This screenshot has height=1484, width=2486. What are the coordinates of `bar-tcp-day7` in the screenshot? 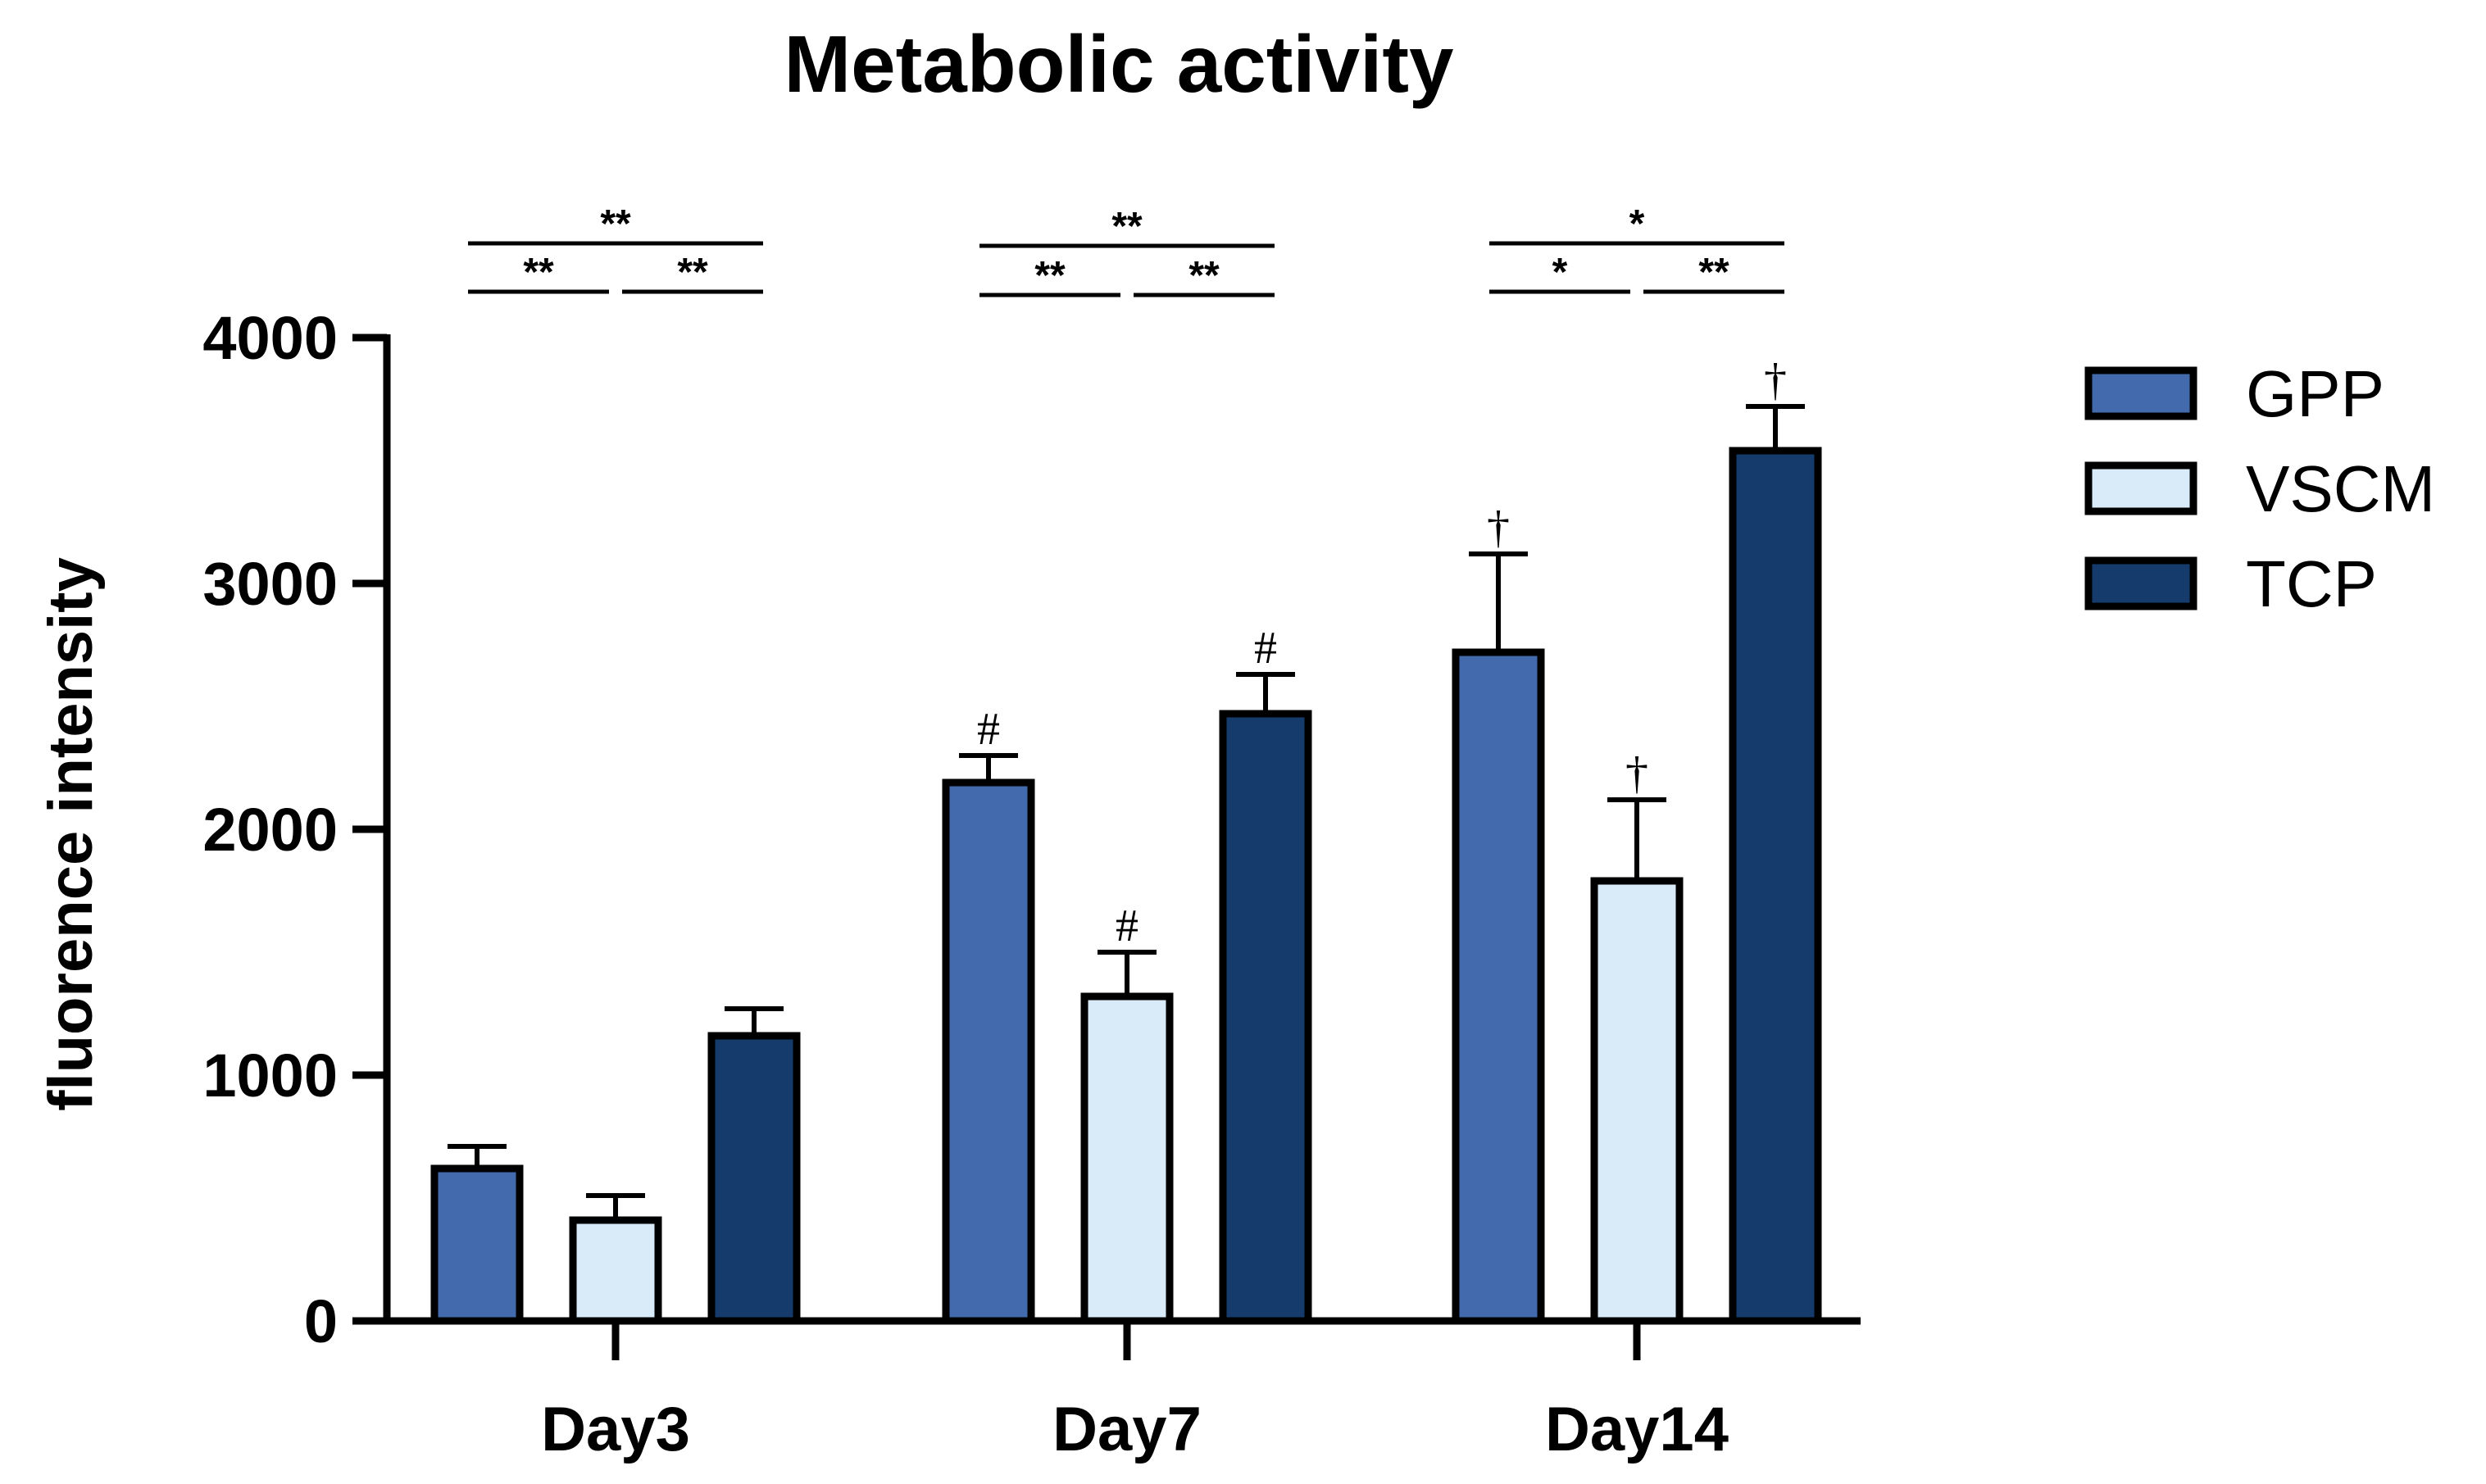 It's located at (1265, 1017).